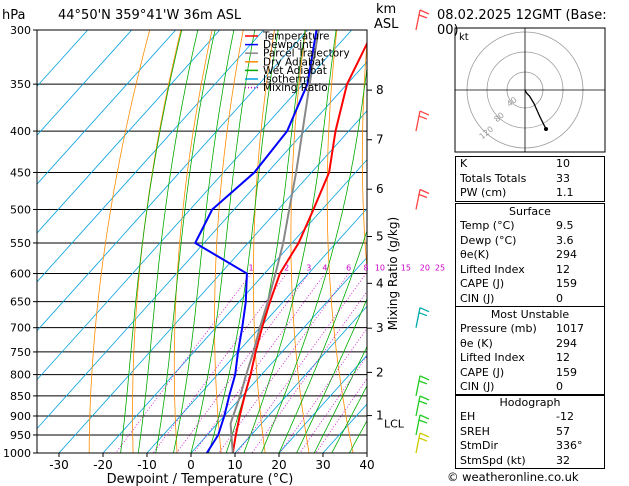 Image resolution: width=629 pixels, height=486 pixels. Describe the element at coordinates (565, 225) in the screenshot. I see `surface-value: 9.5` at that location.